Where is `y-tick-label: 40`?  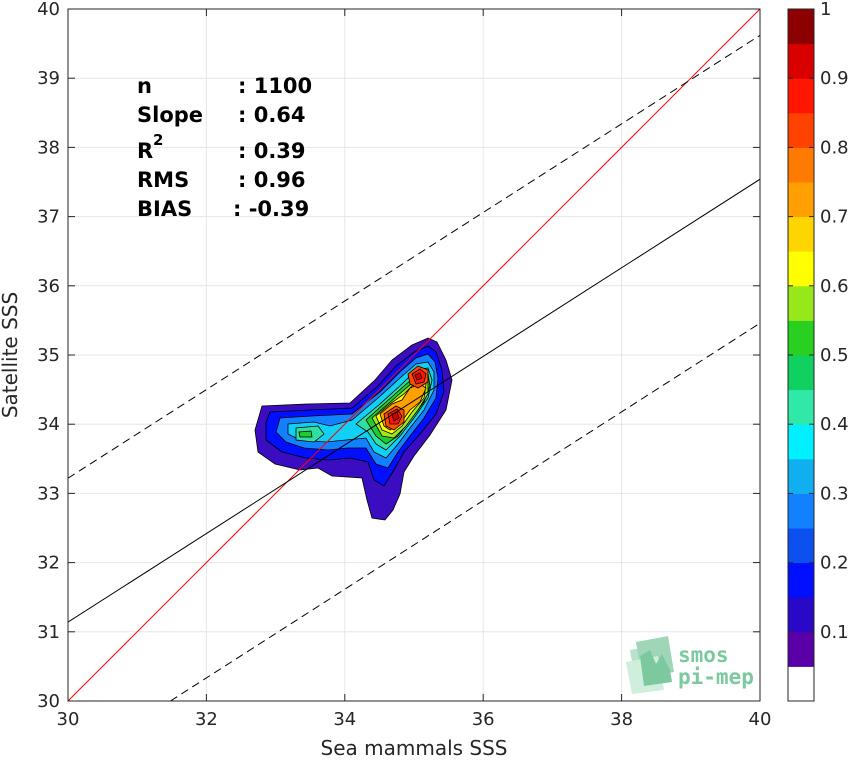
y-tick-label: 40 is located at coordinates (48, 10).